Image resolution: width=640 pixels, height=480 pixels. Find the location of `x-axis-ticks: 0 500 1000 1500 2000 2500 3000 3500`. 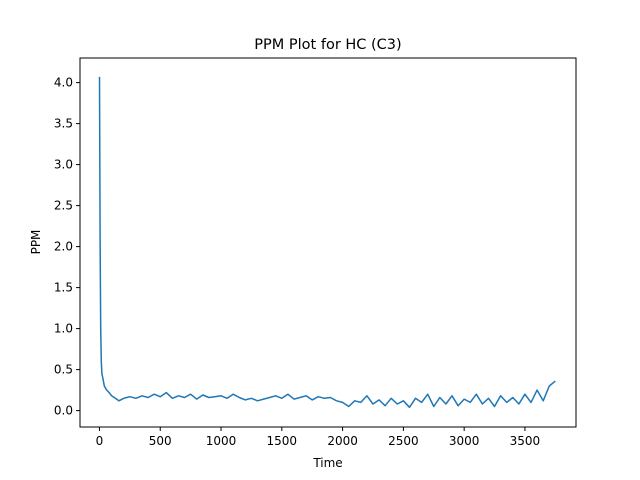

x-axis-ticks: 0 500 1000 1500 2000 2500 3000 3500 is located at coordinates (318, 437).